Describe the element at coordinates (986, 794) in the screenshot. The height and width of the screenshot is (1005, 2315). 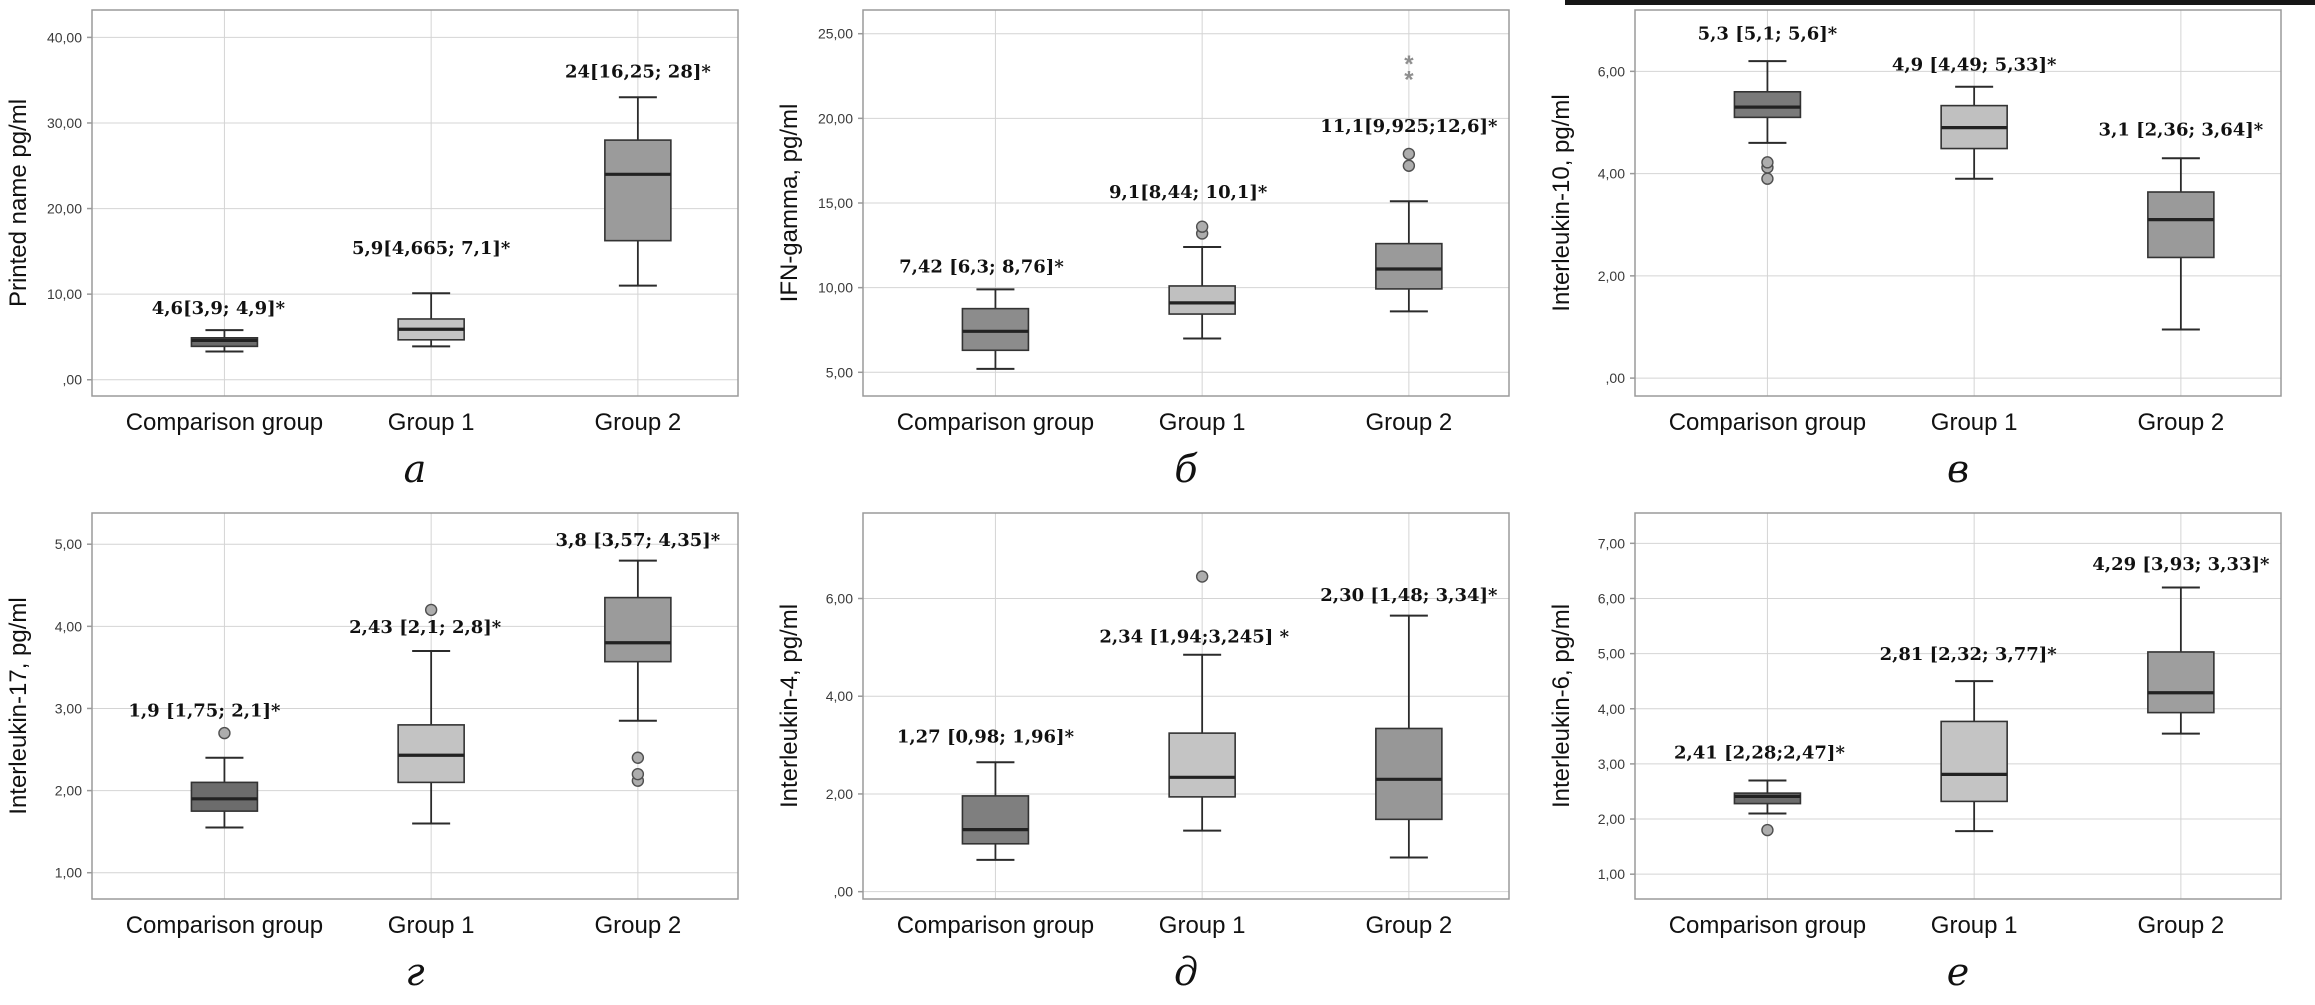
I see `box-comparison-group: 1,27 [0,98; 1,96]*` at that location.